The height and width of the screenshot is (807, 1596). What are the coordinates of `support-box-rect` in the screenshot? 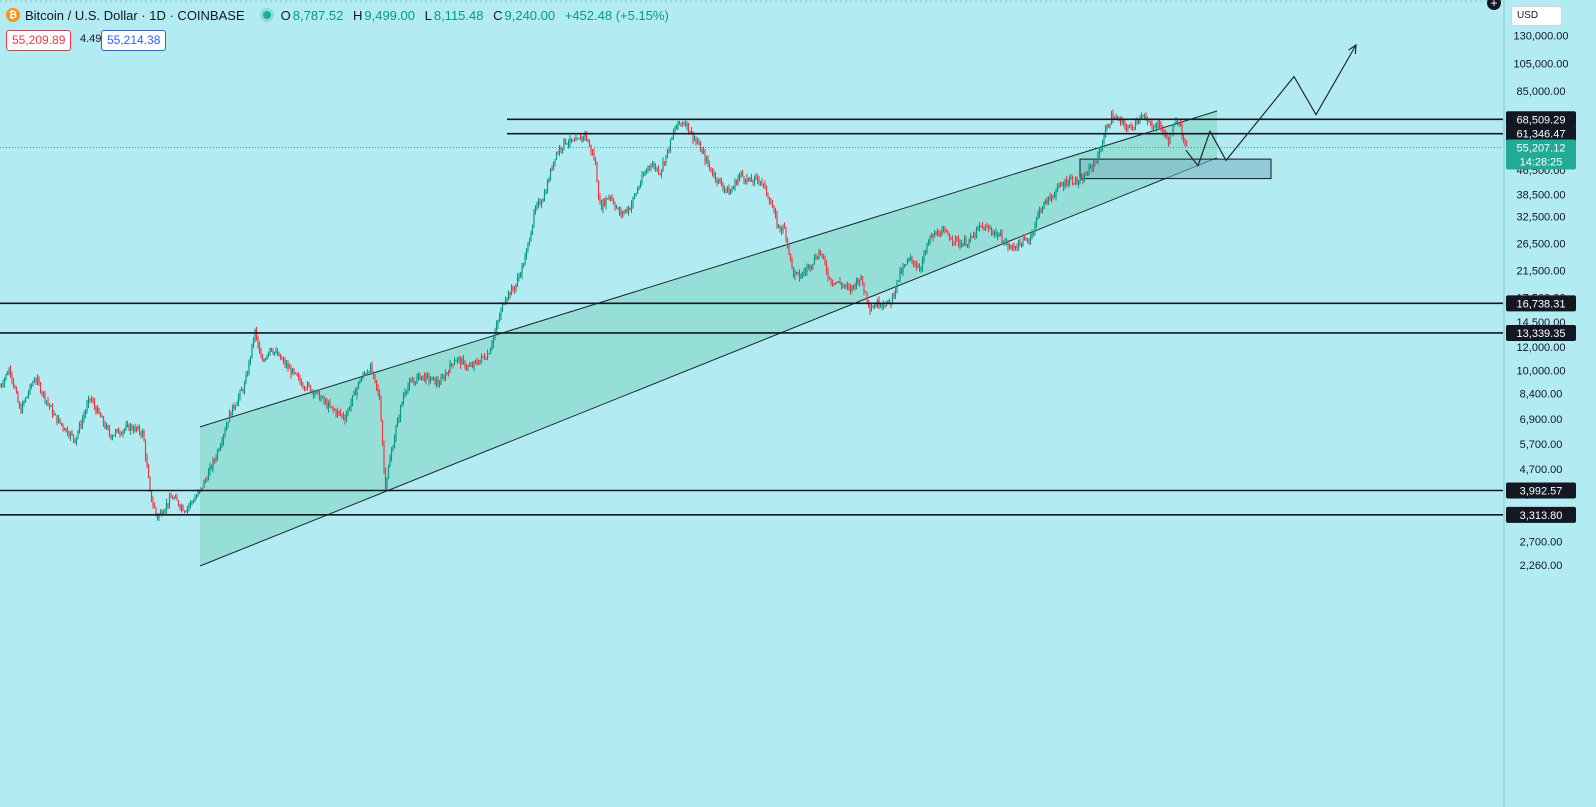 It's located at (1175, 169).